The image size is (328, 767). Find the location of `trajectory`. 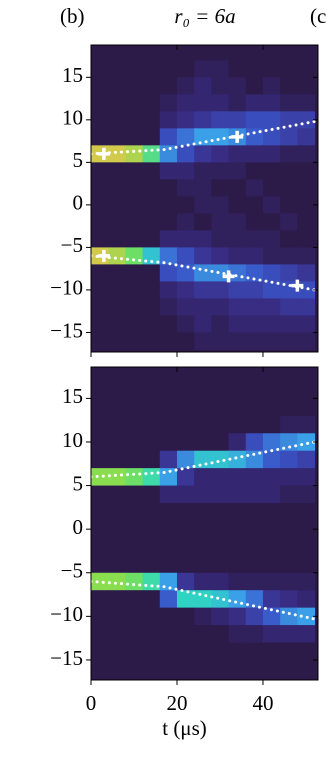

trajectory is located at coordinates (204, 600).